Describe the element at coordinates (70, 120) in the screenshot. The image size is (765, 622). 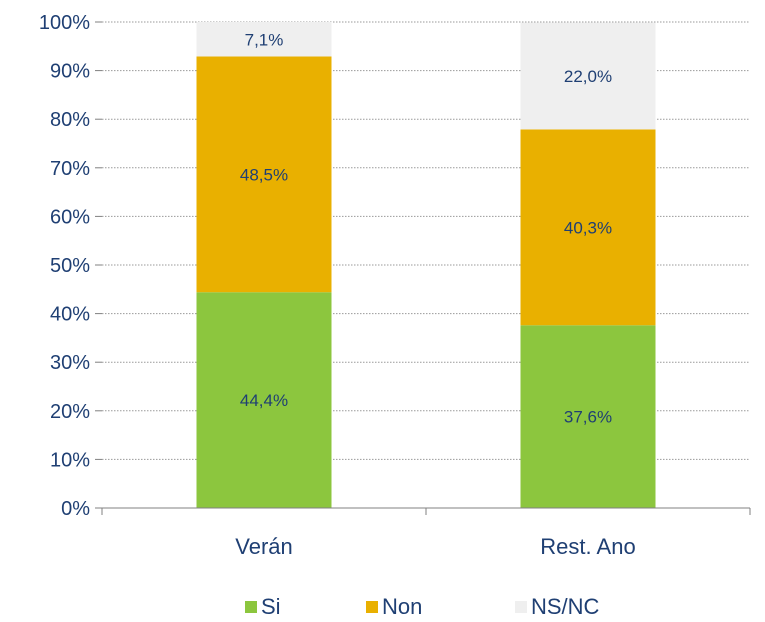
I see `y-tick-label: 80%` at that location.